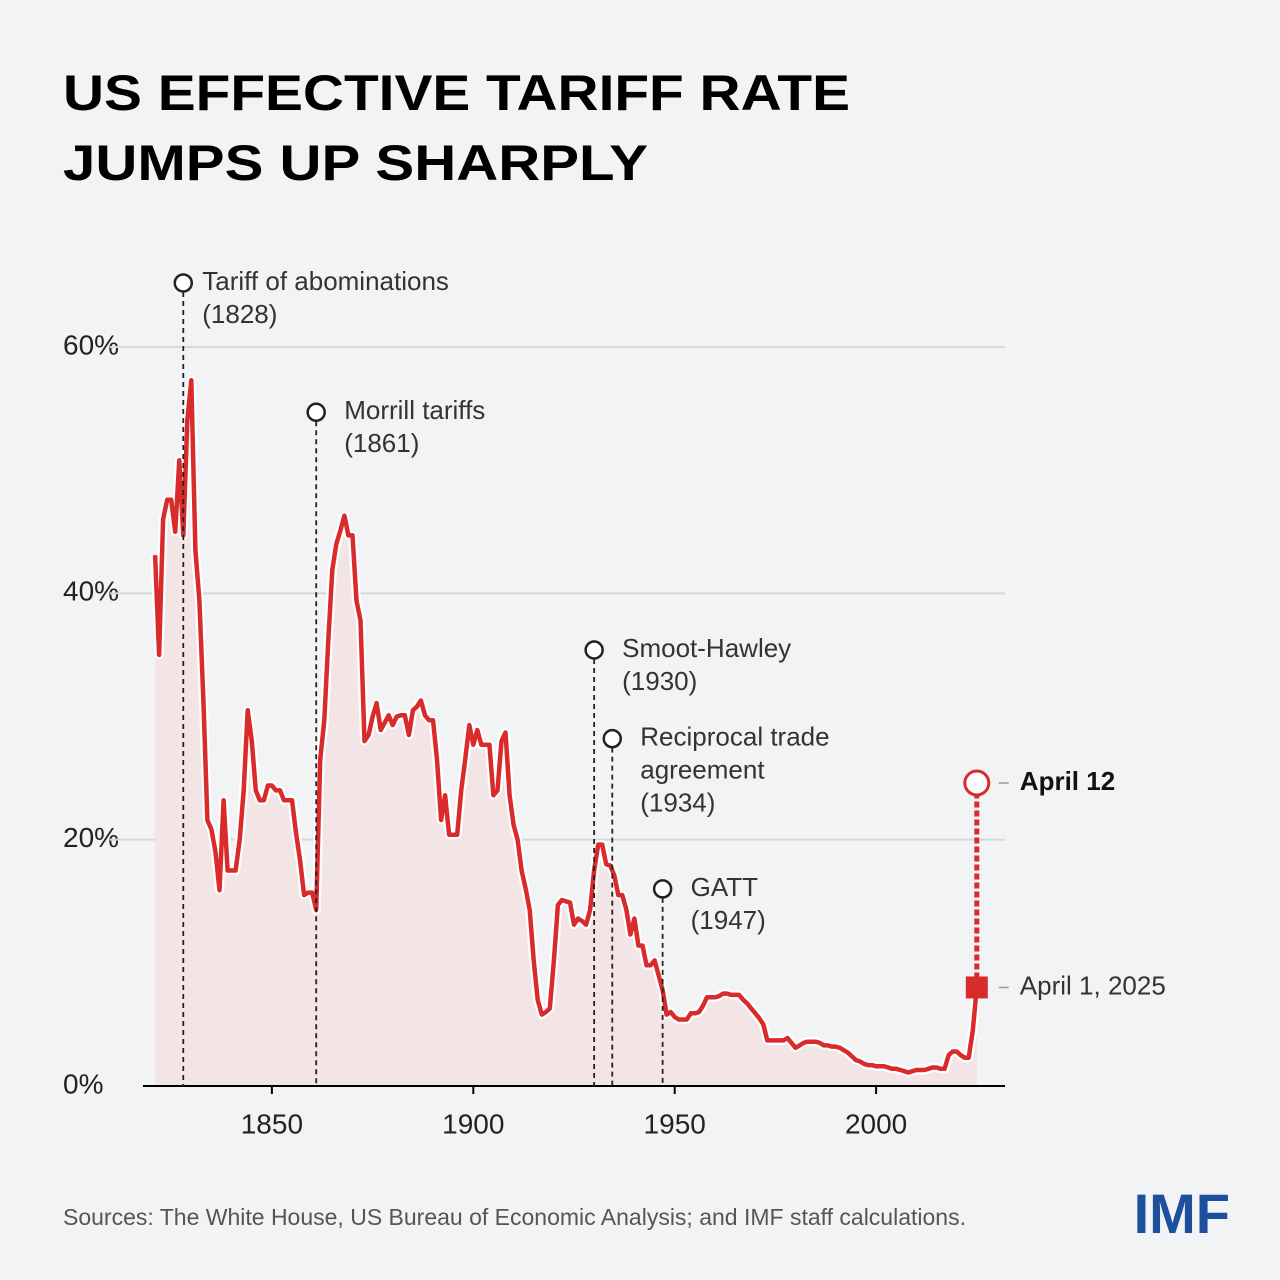 This screenshot has height=1280, width=1280. I want to click on y-tick-label: 60%, so click(91, 344).